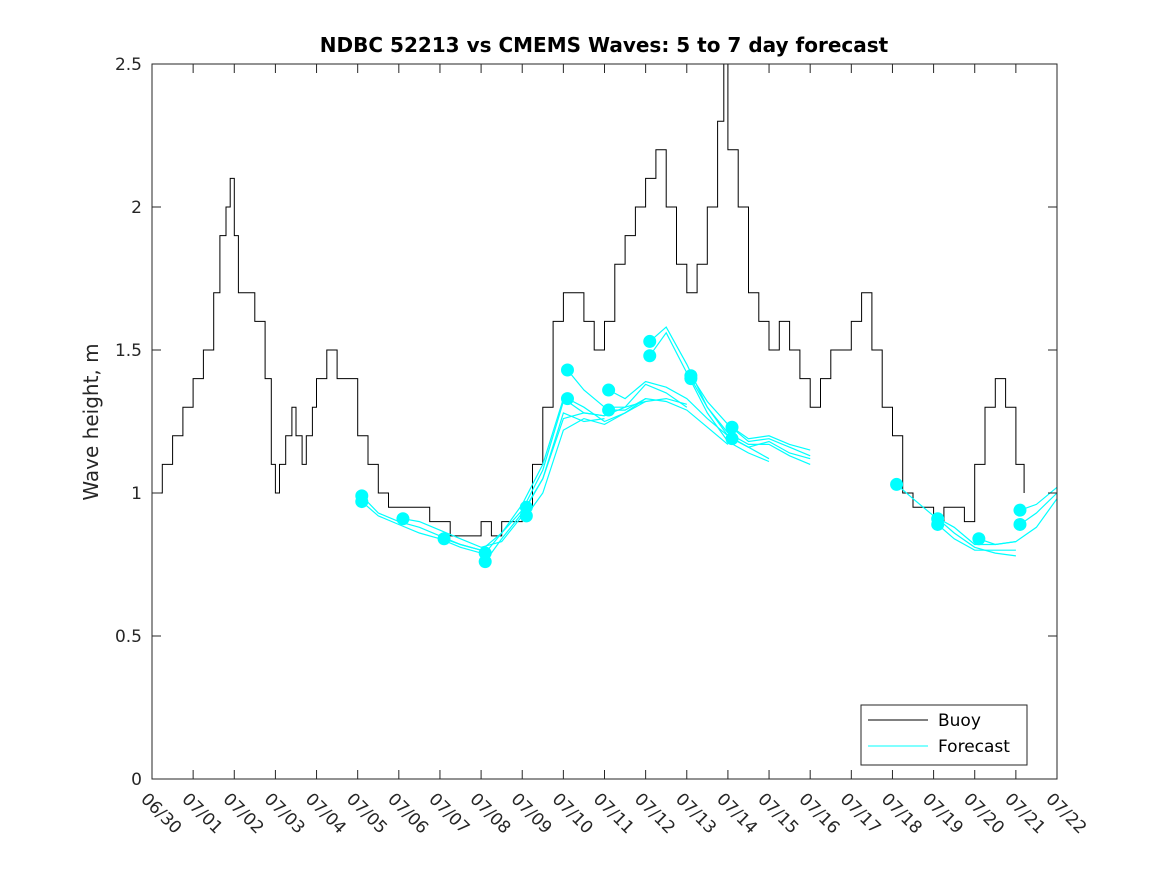 The image size is (1167, 875). What do you see at coordinates (959, 721) in the screenshot?
I see `legend-label-buoy: Buoy` at bounding box center [959, 721].